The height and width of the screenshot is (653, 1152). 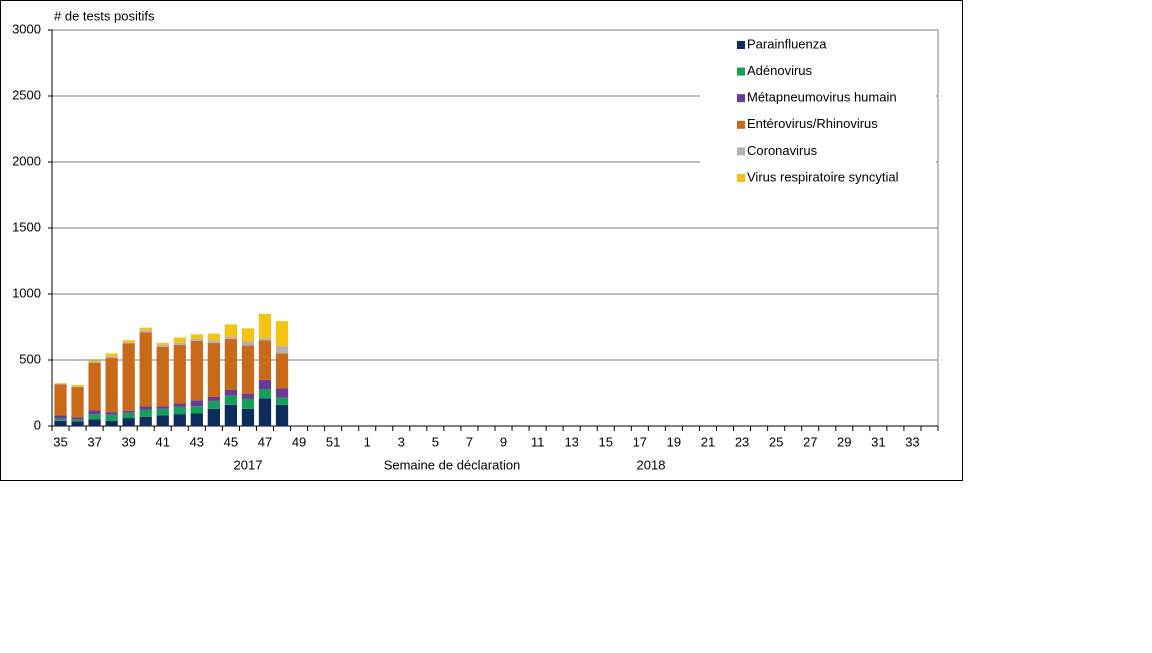 What do you see at coordinates (810, 441) in the screenshot?
I see `x-tick-label: 27` at bounding box center [810, 441].